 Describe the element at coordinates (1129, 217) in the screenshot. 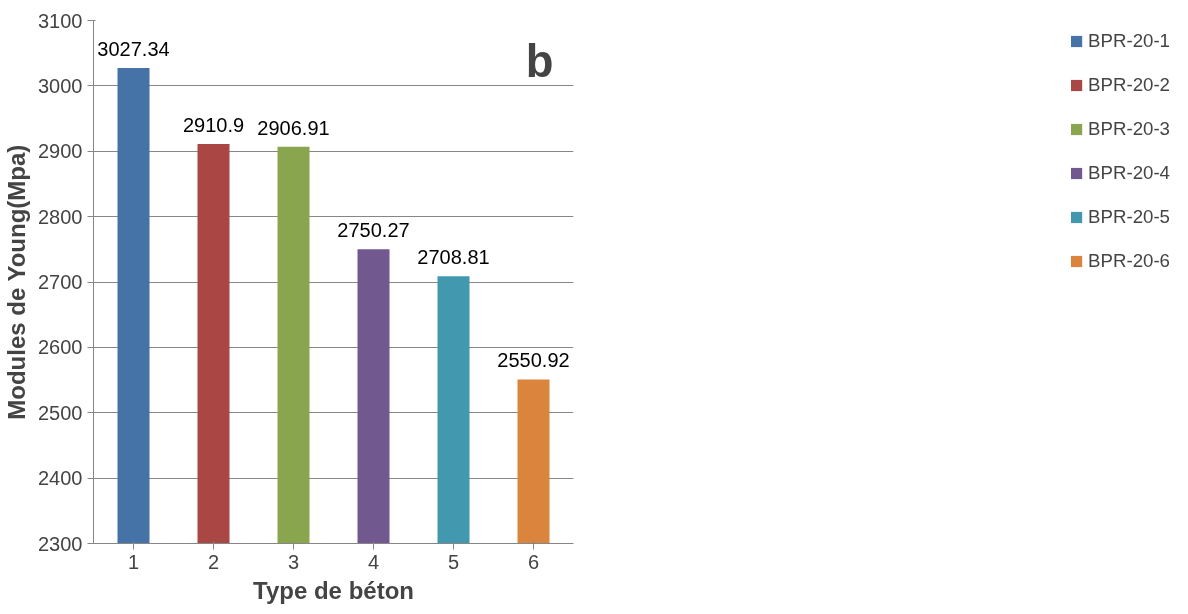

I see `legend-label: BPR-20-5` at that location.